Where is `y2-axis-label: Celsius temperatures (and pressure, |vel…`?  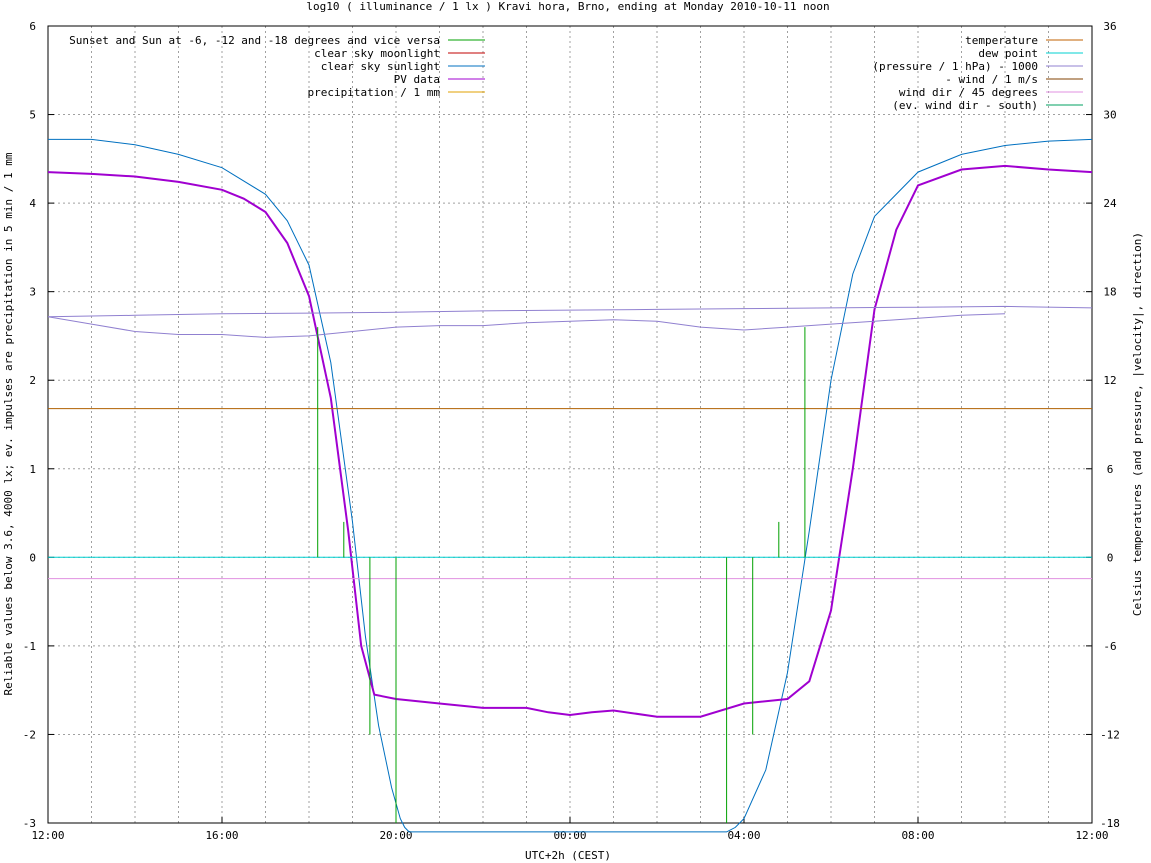
y2-axis-label: Celsius temperatures (and pressure, |vel… is located at coordinates (1137, 424).